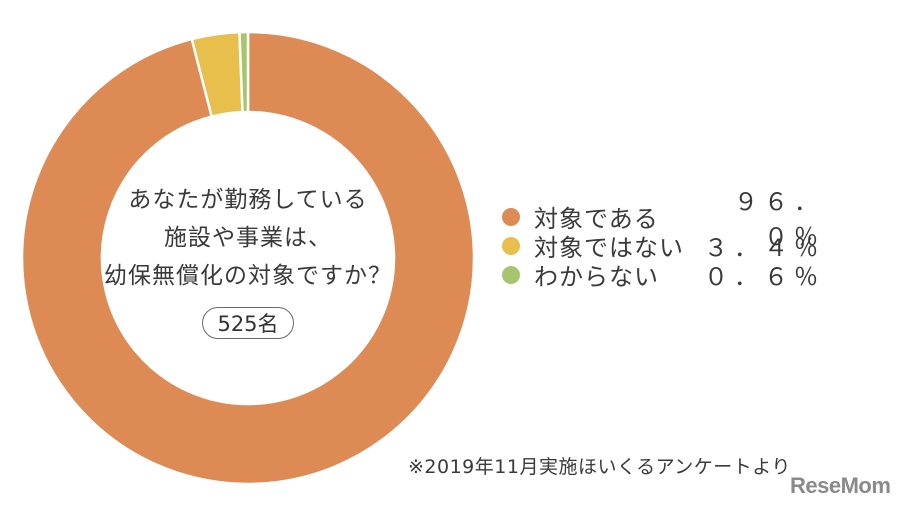  Describe the element at coordinates (840, 485) in the screenshot. I see `resemom-logo: ReseMom` at that location.